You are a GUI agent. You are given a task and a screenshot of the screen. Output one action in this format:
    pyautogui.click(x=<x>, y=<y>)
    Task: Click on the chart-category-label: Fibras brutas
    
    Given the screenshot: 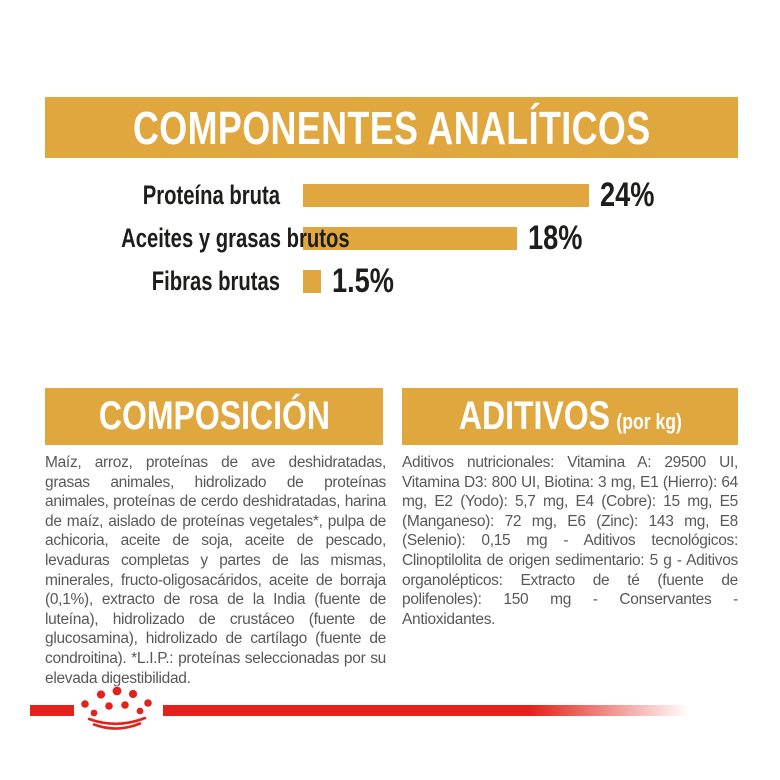 What is the action you would take?
    pyautogui.click(x=215, y=281)
    